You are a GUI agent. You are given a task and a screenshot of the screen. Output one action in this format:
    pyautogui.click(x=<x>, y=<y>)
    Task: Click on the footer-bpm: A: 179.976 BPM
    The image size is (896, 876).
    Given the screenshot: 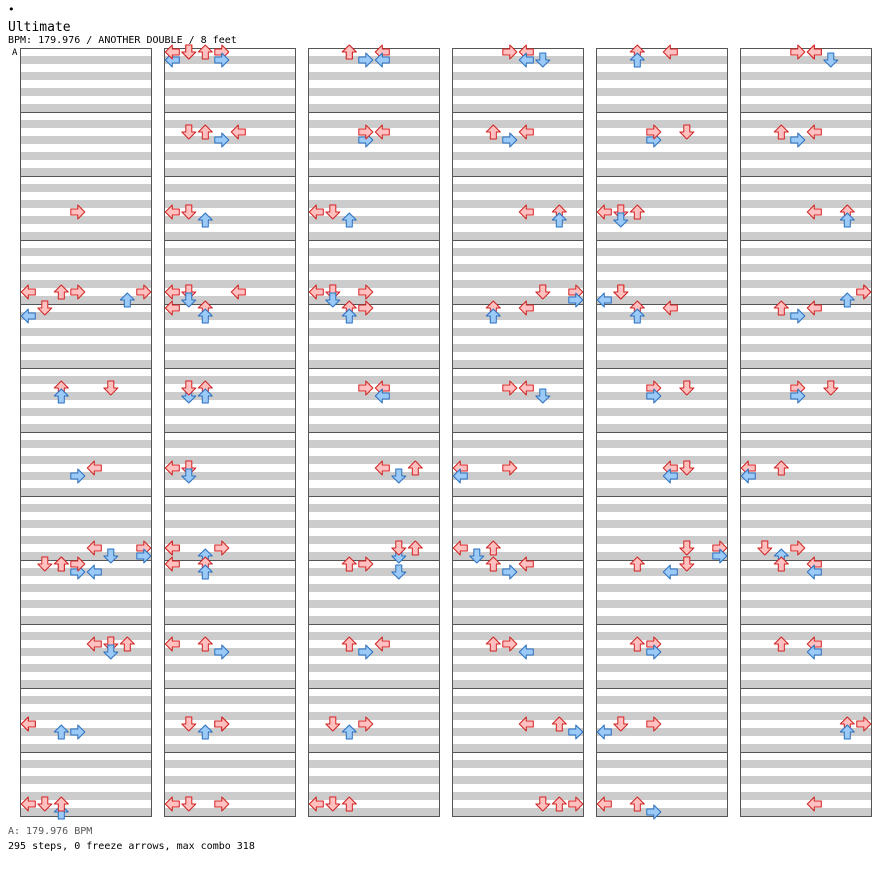 What is the action you would take?
    pyautogui.click(x=50, y=831)
    